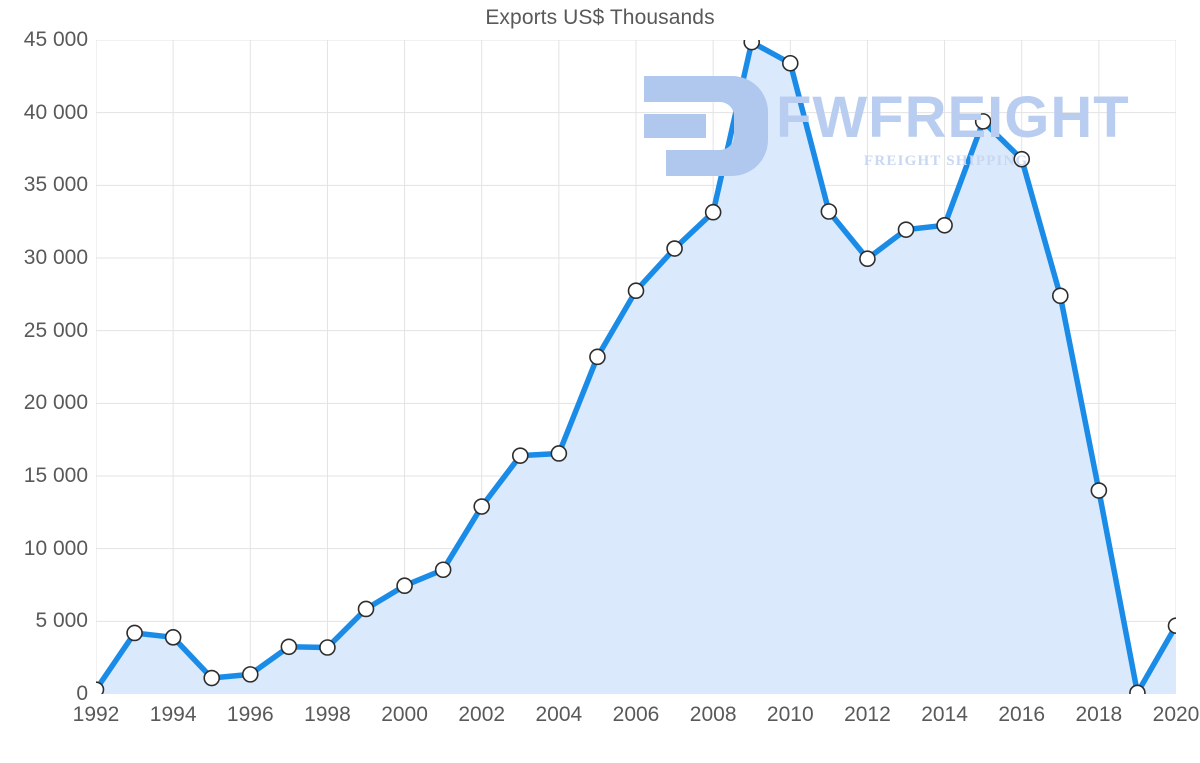 Image resolution: width=1200 pixels, height=763 pixels. Describe the element at coordinates (636, 714) in the screenshot. I see `x-axis-tick-label: 2006` at that location.